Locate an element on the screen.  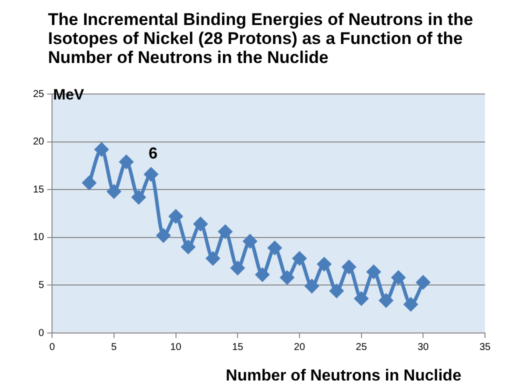
x-tick-label: 20 is located at coordinates (300, 347).